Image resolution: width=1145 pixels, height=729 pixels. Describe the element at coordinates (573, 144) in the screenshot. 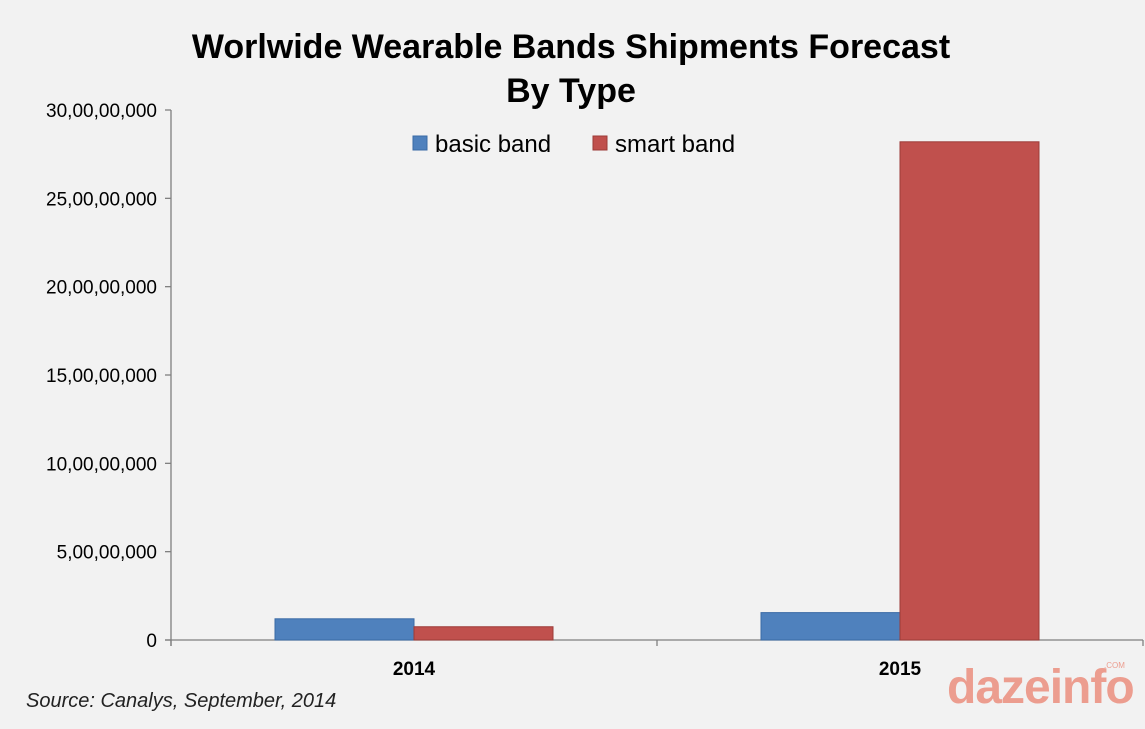

I see `legend: basic band smart band` at that location.